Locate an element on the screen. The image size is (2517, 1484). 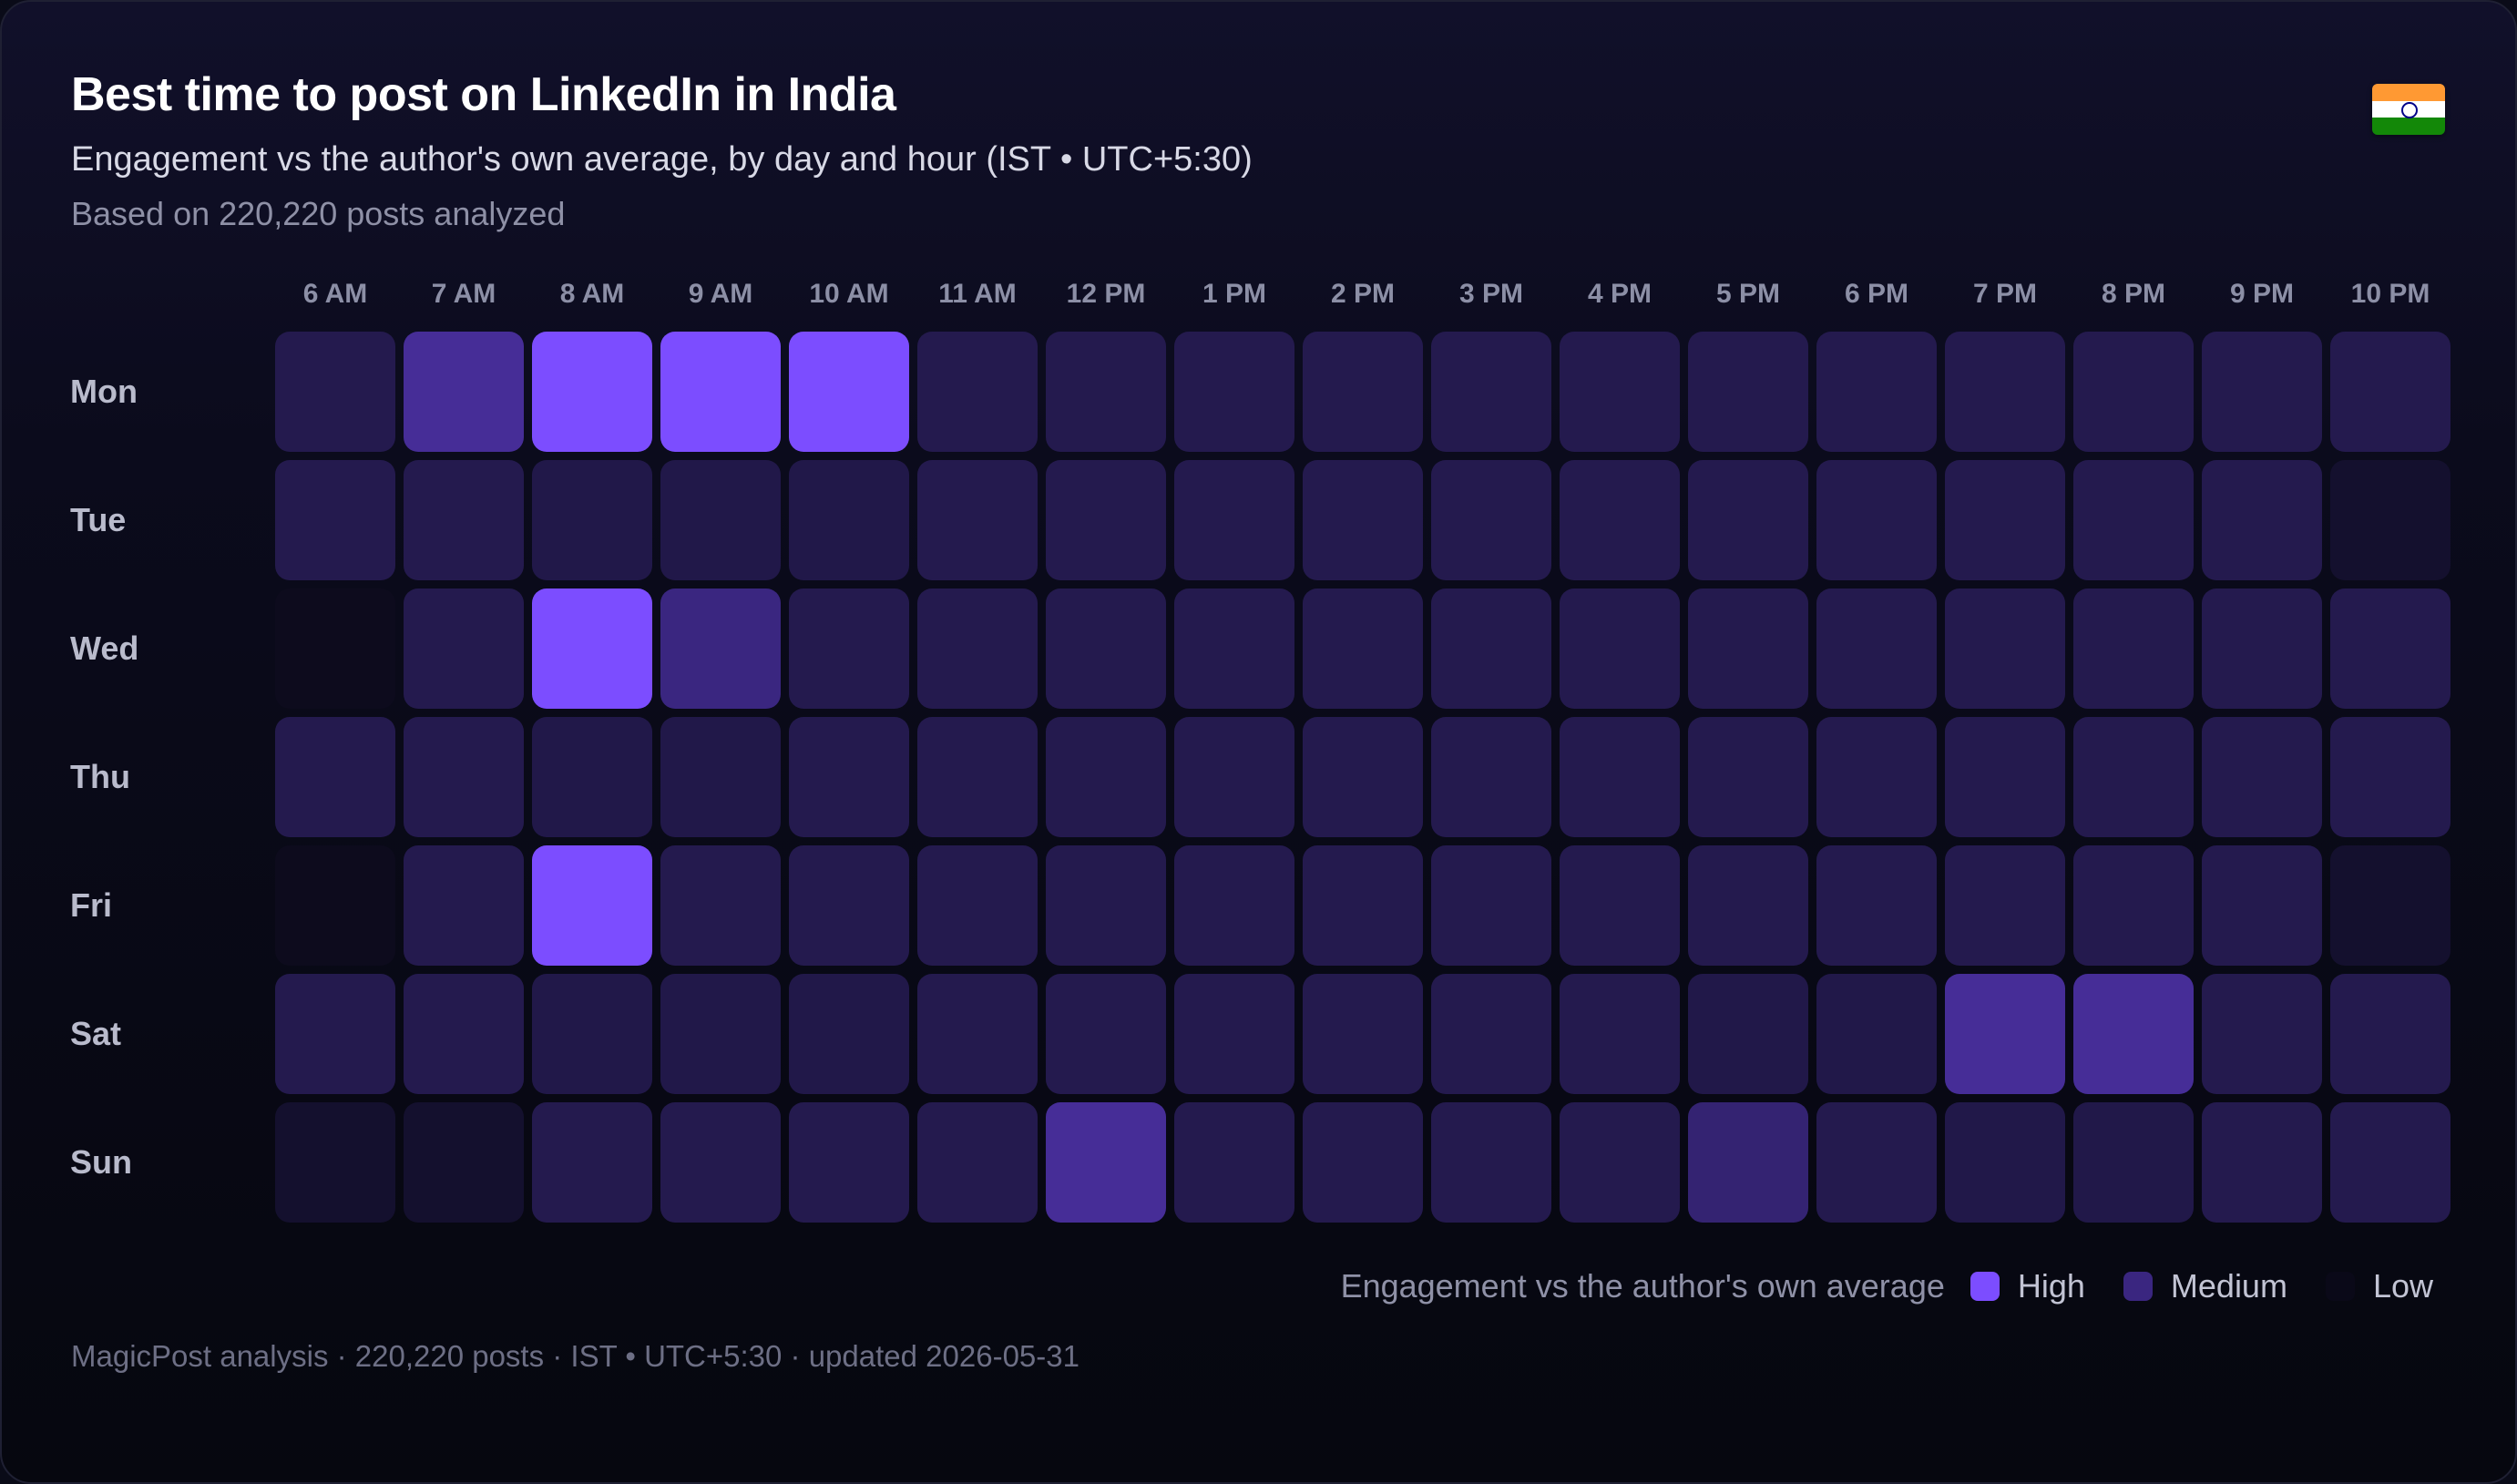
heatmap-cell-sat-5pm is located at coordinates (1748, 1034).